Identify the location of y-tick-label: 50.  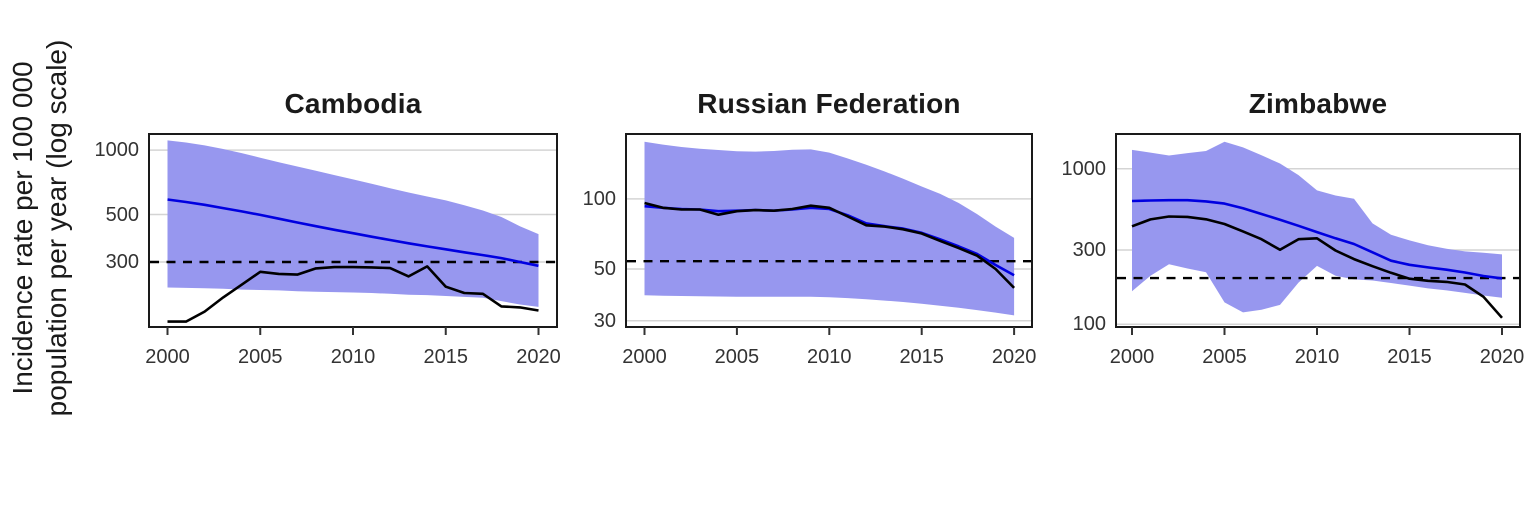
(604, 269).